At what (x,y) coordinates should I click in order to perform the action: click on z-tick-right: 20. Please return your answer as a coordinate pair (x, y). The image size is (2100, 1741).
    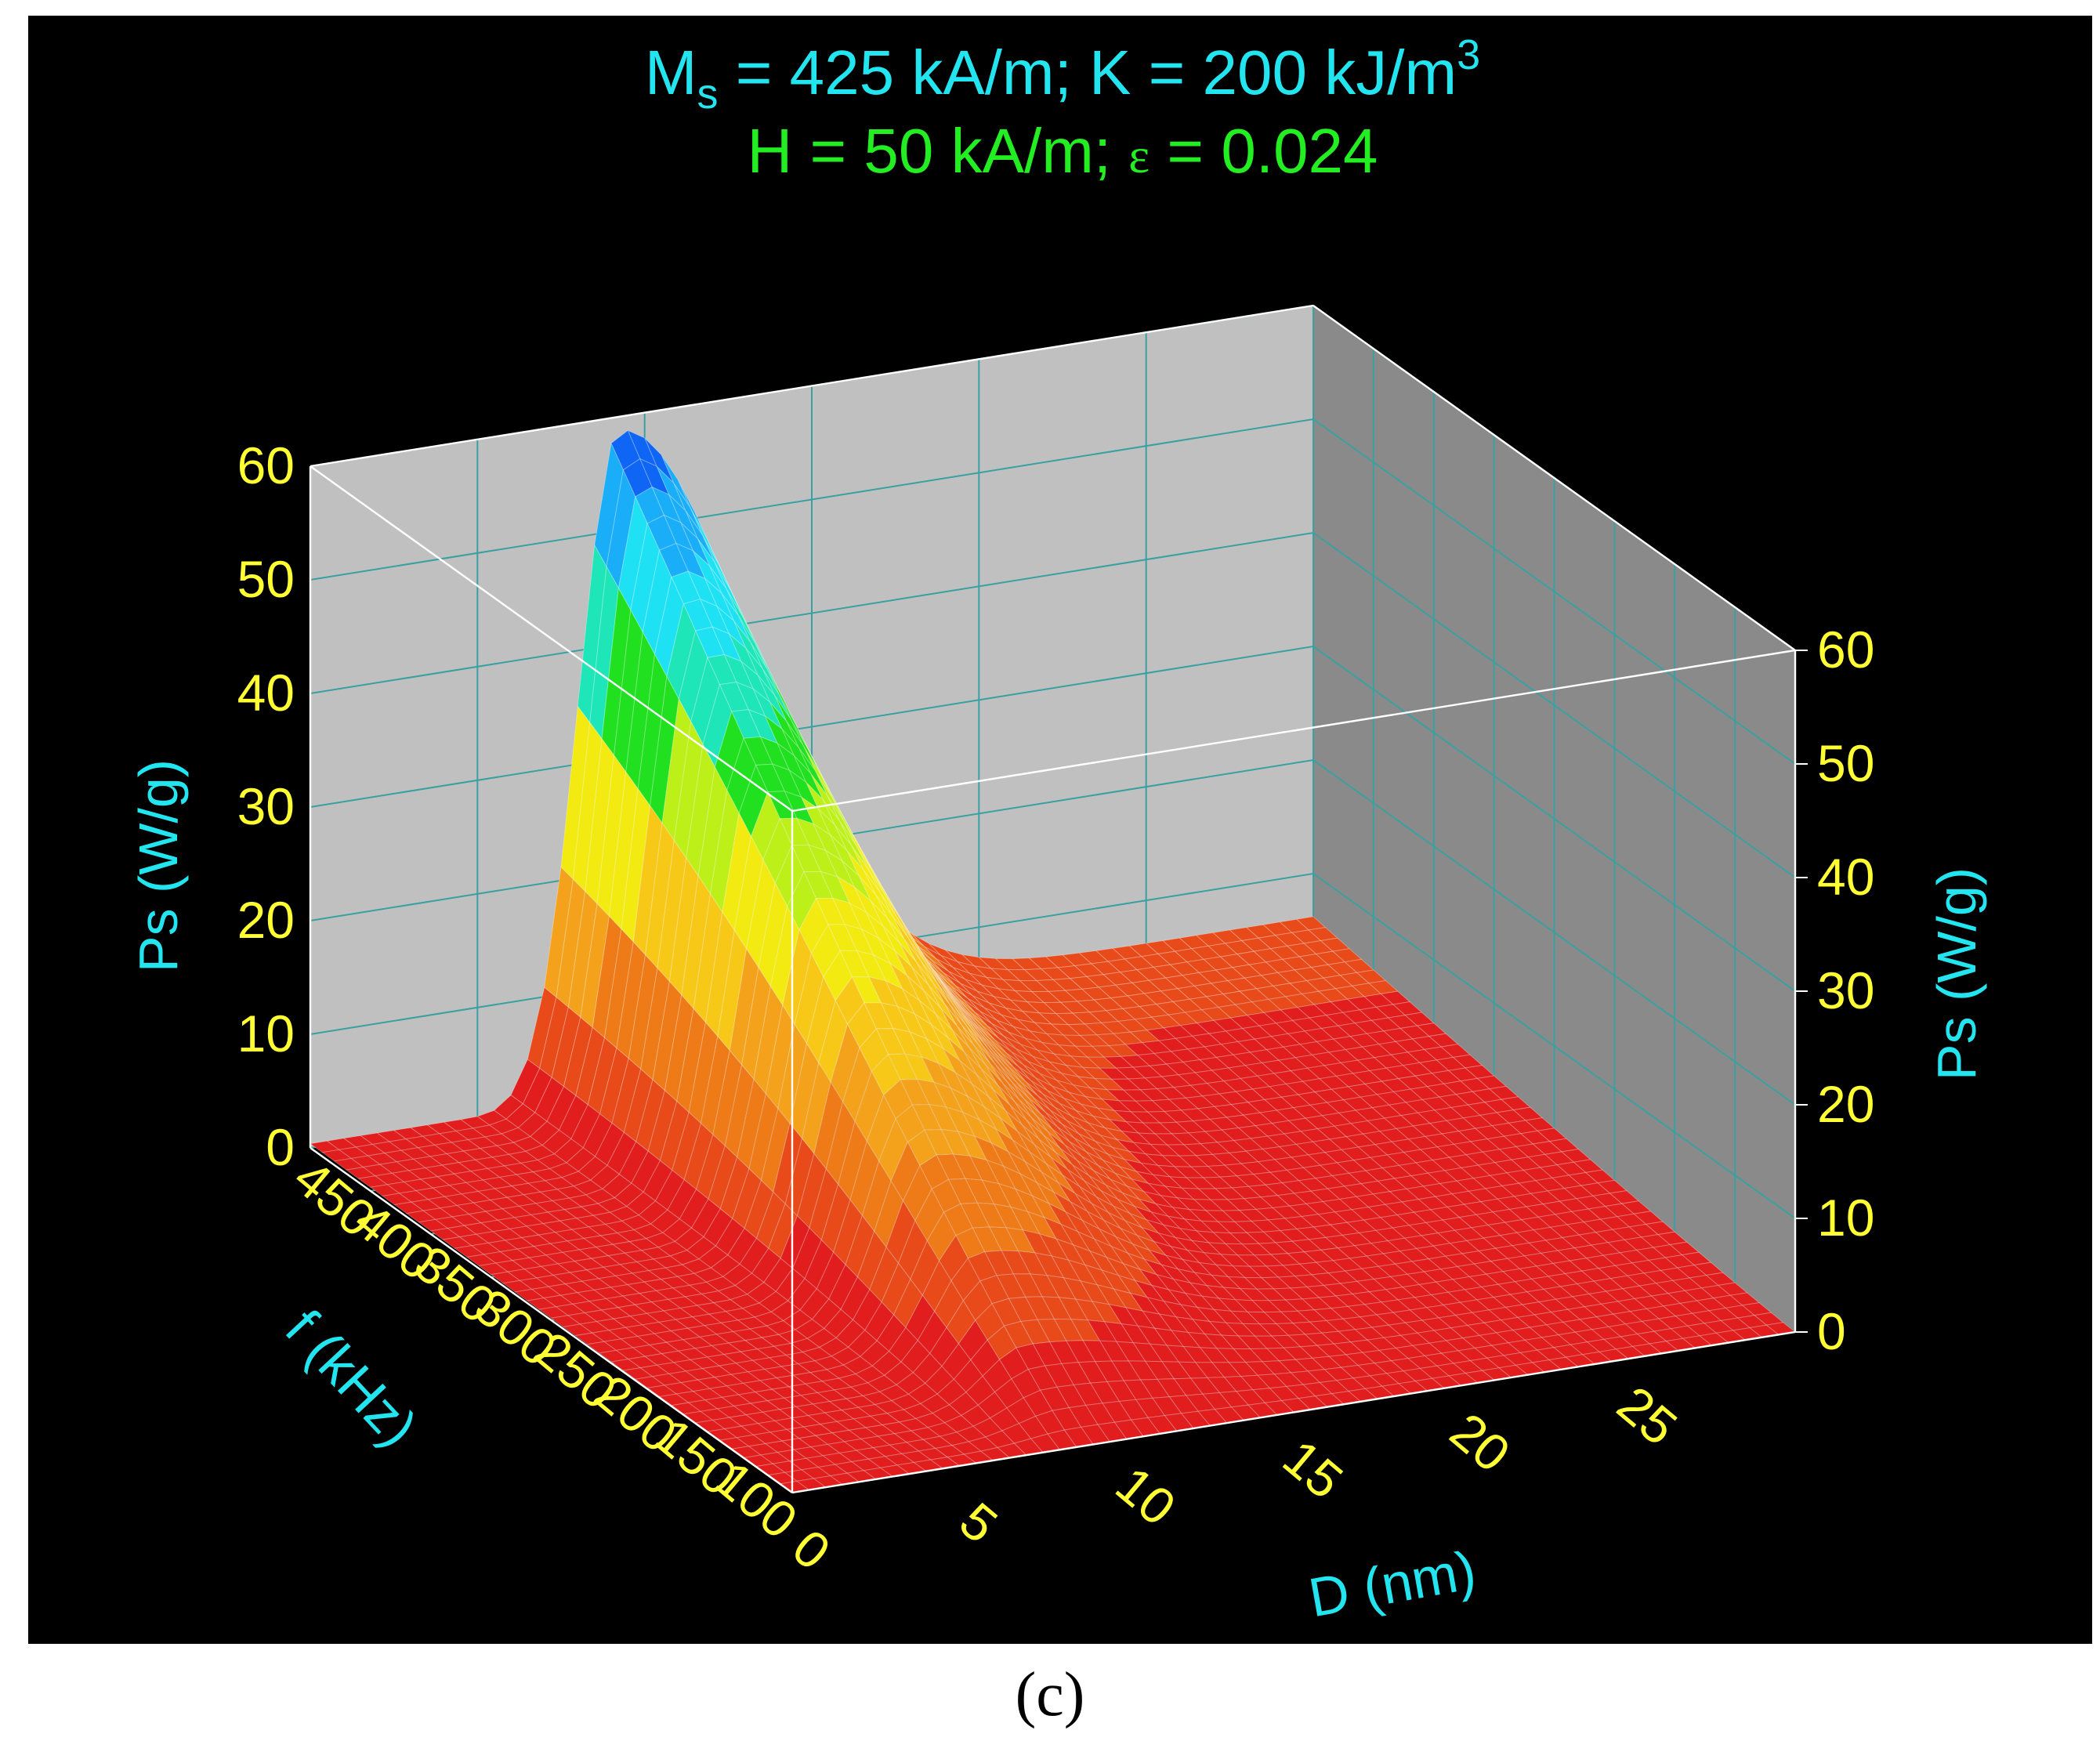
    Looking at the image, I should click on (1845, 1104).